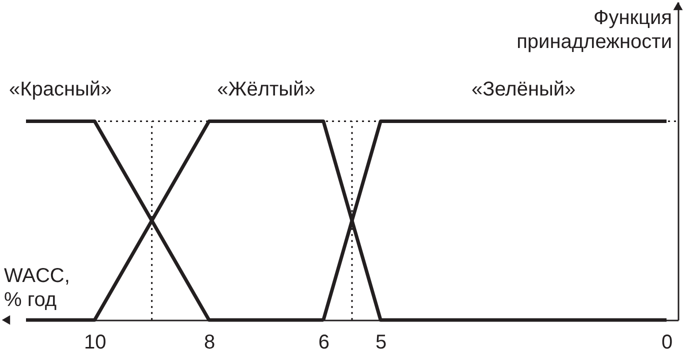  Describe the element at coordinates (210, 343) in the screenshot. I see `x-tick-label: 8` at that location.